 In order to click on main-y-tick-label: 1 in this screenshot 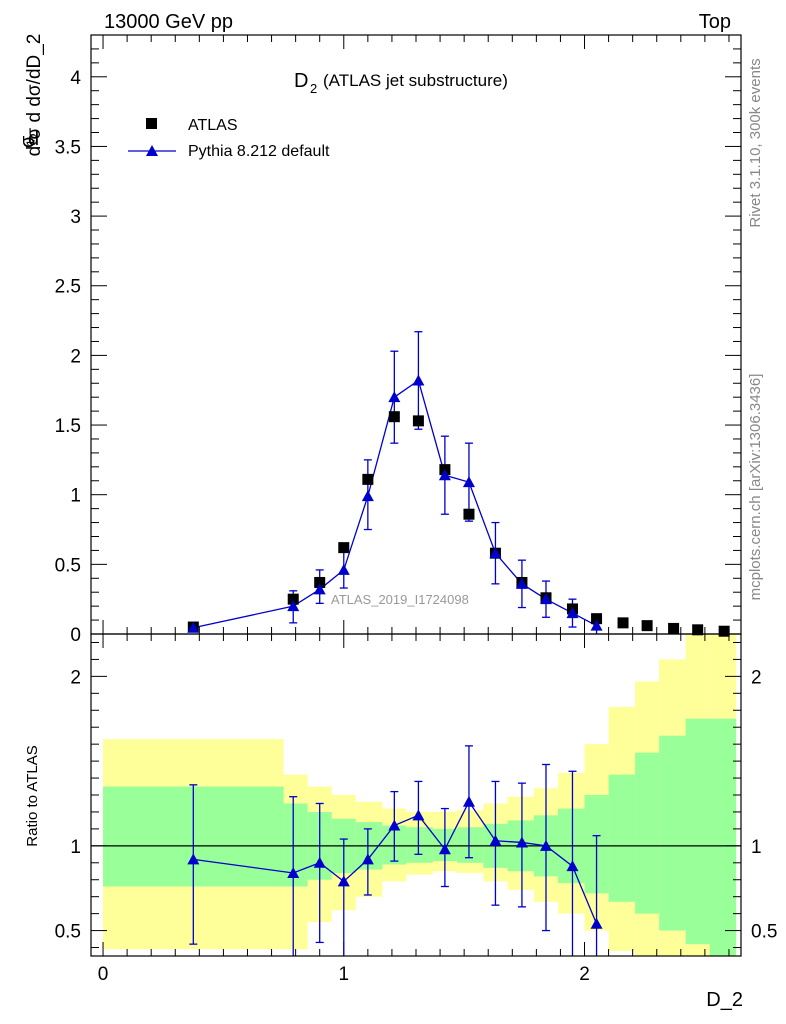, I will do `click(75, 496)`.